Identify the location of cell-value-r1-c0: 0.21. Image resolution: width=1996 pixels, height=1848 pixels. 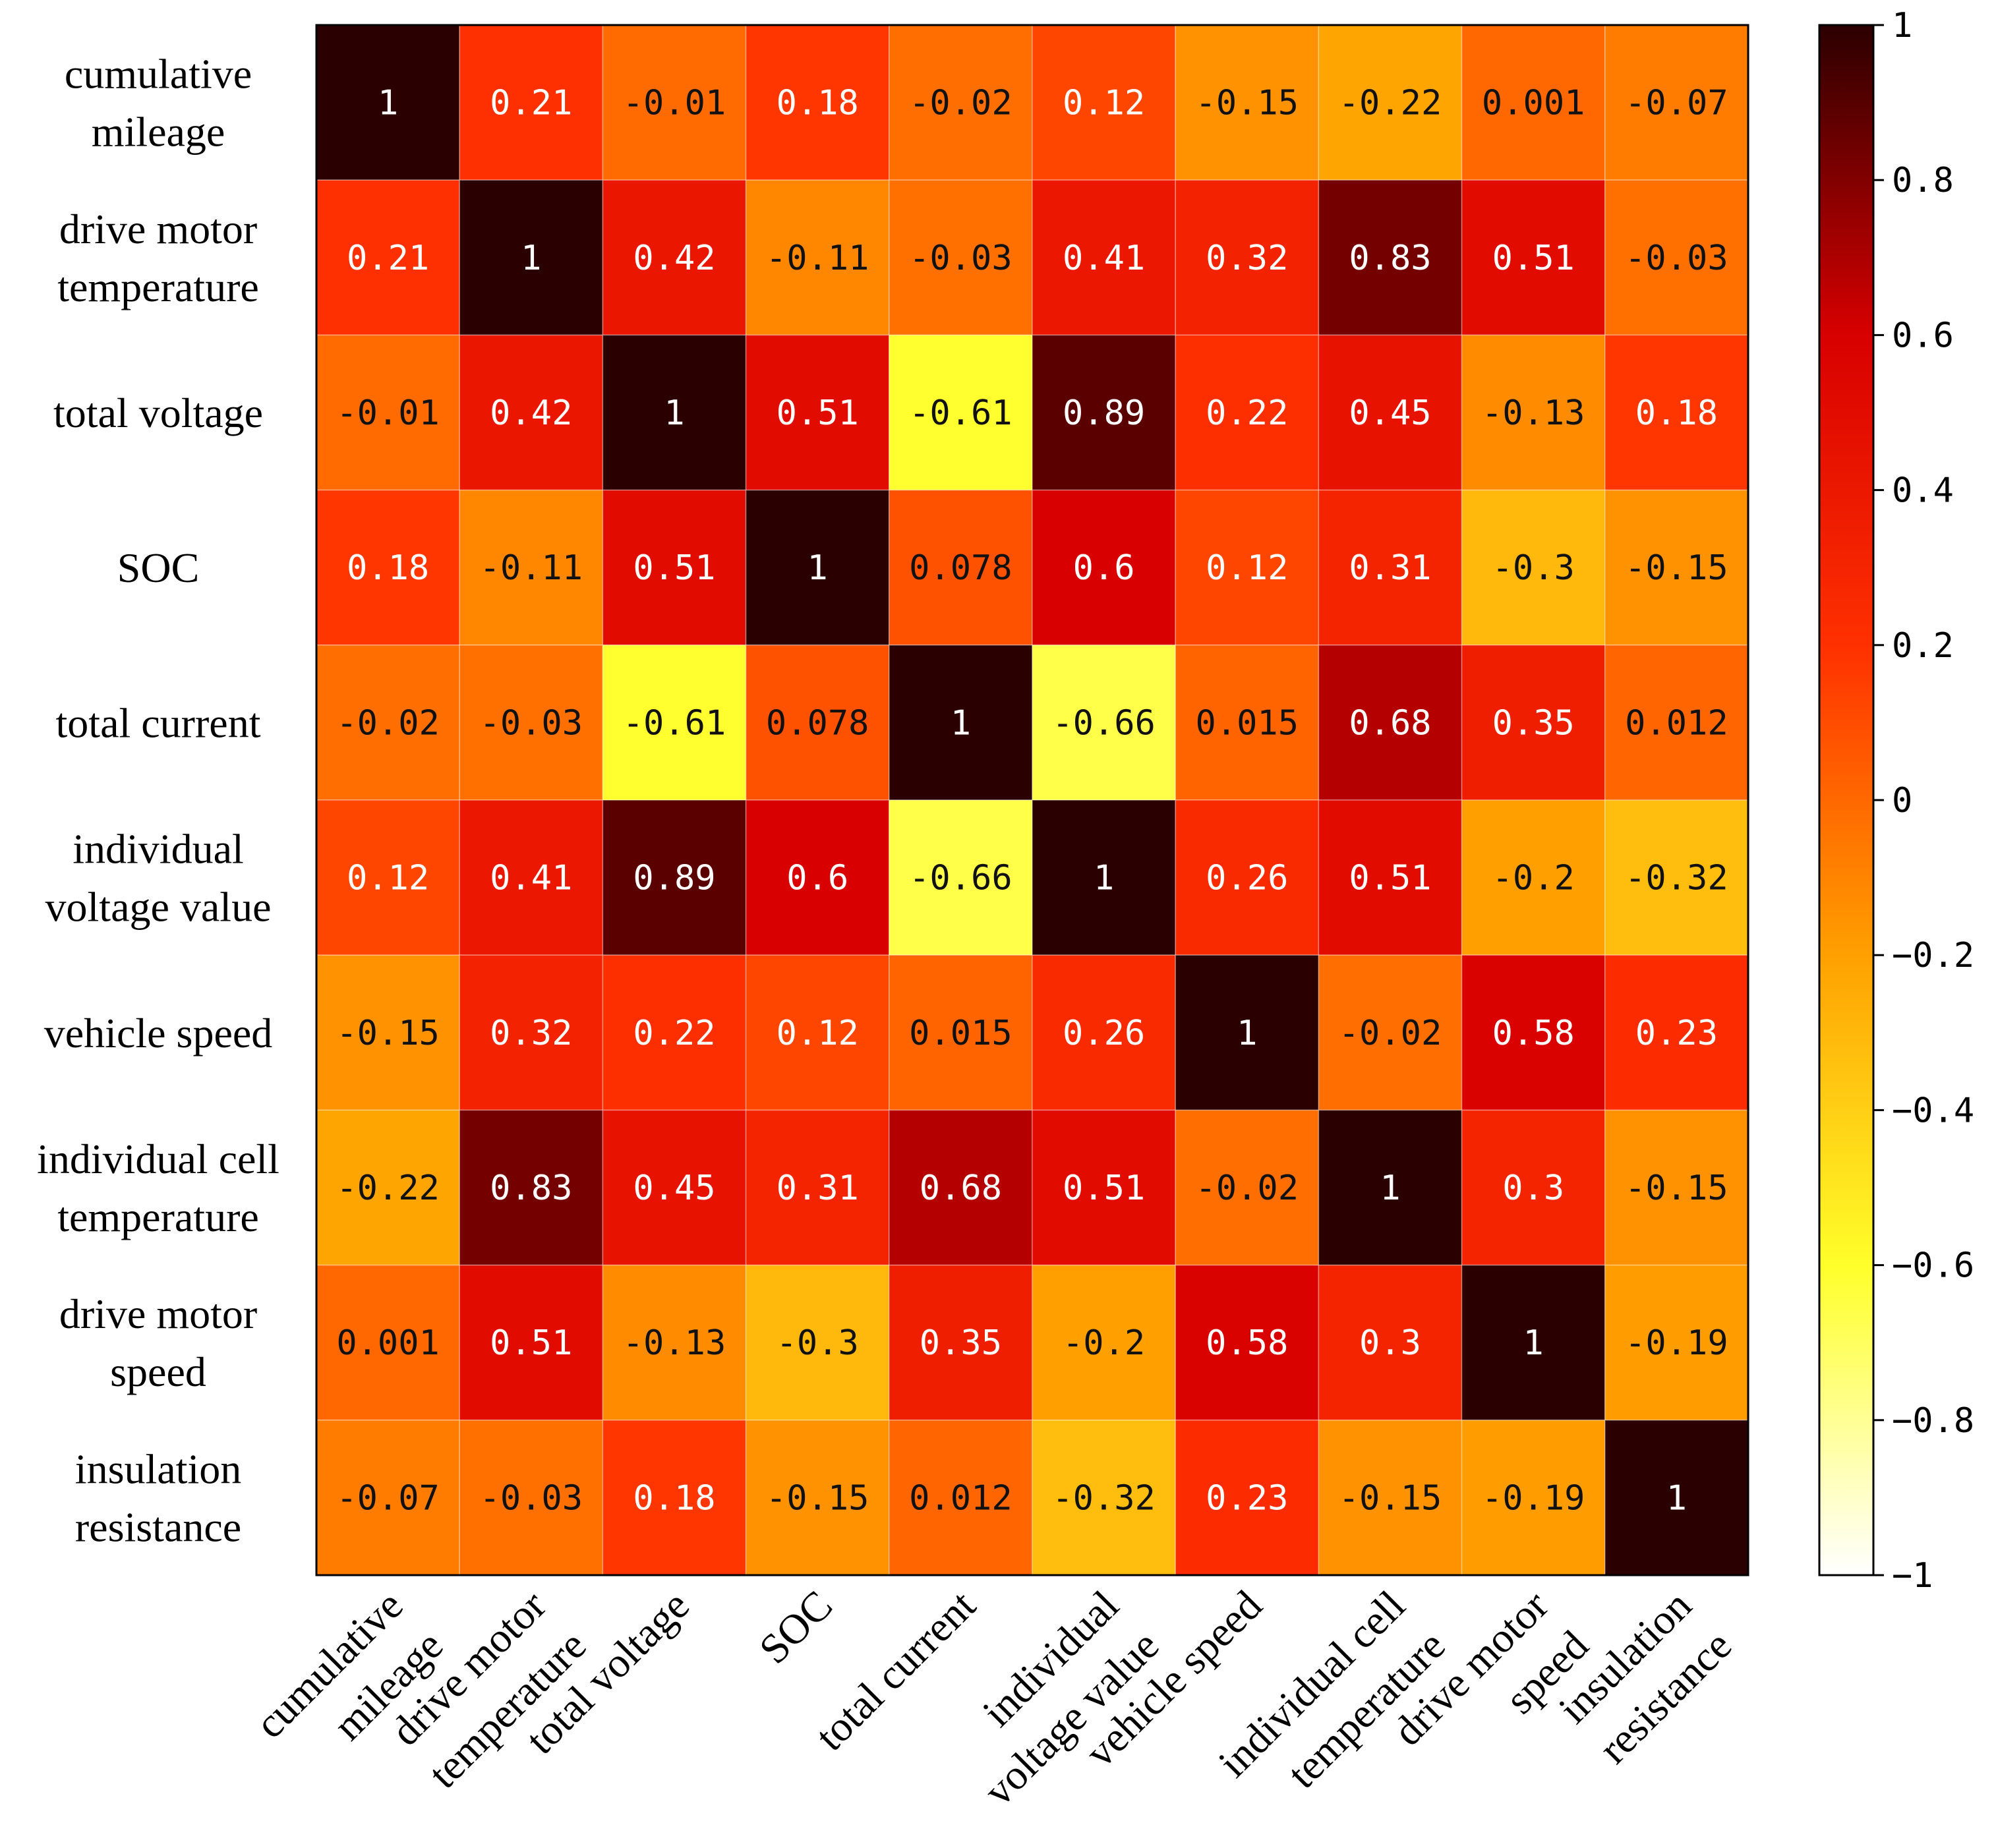
(388, 258).